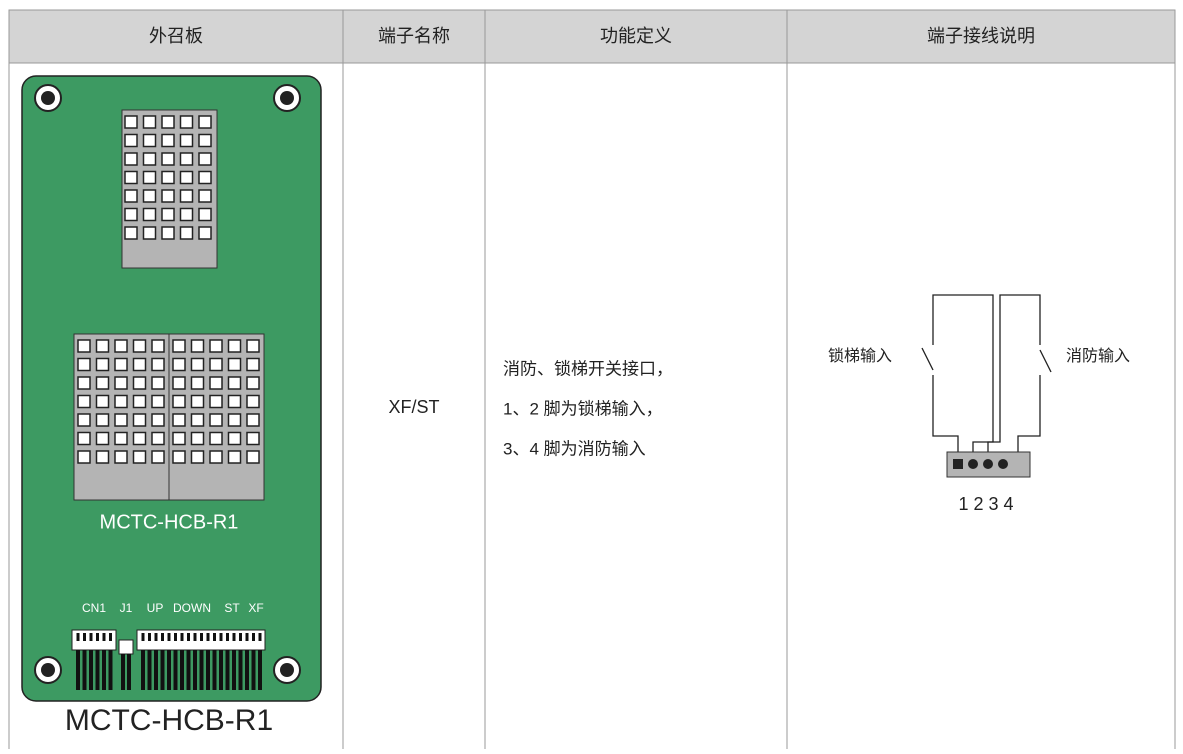 The height and width of the screenshot is (754, 1183). I want to click on function-line: 消防、锁梯开关接口，, so click(588, 368).